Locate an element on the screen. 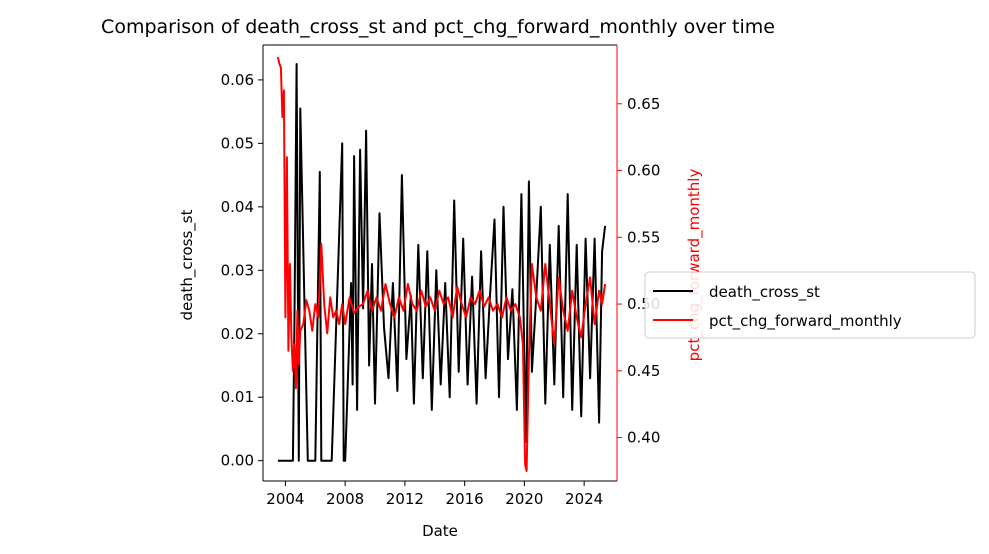 The height and width of the screenshot is (554, 989). x-axis-label: Date is located at coordinates (440, 531).